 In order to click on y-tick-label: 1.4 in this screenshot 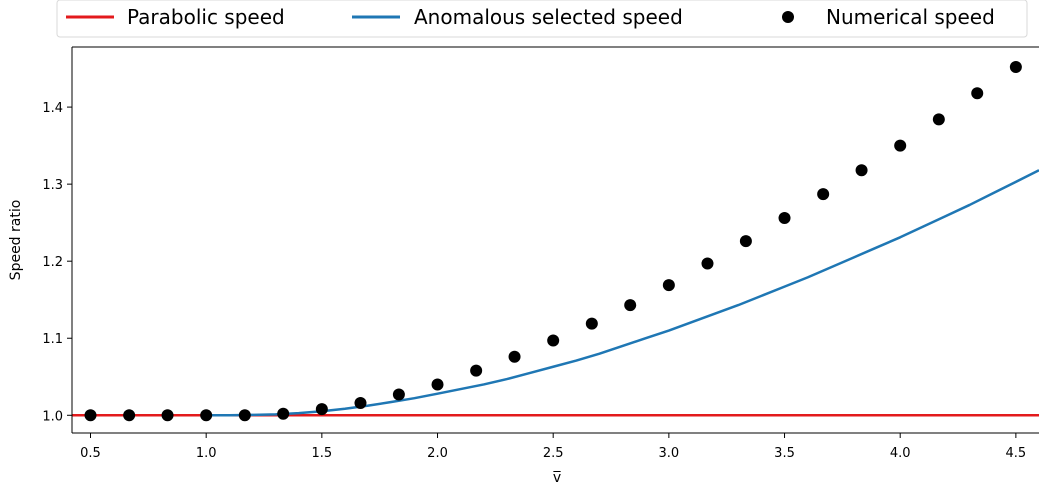, I will do `click(52, 108)`.